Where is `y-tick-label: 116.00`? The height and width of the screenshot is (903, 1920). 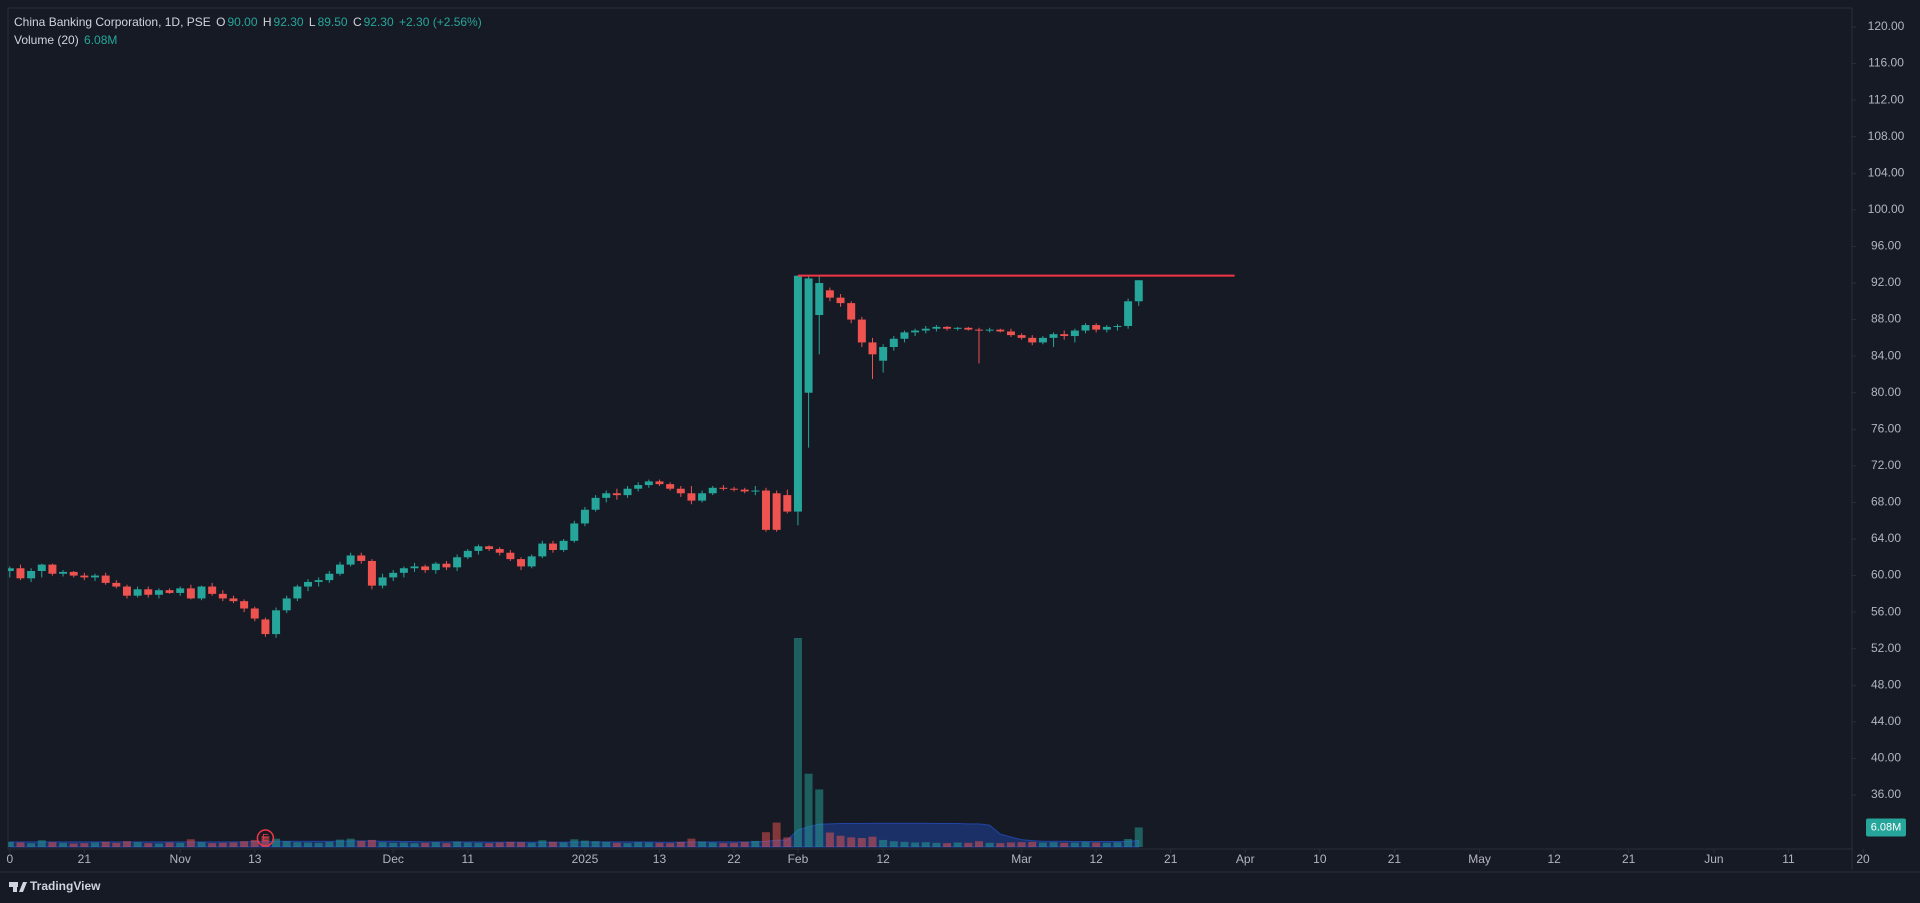 y-tick-label: 116.00 is located at coordinates (1886, 63).